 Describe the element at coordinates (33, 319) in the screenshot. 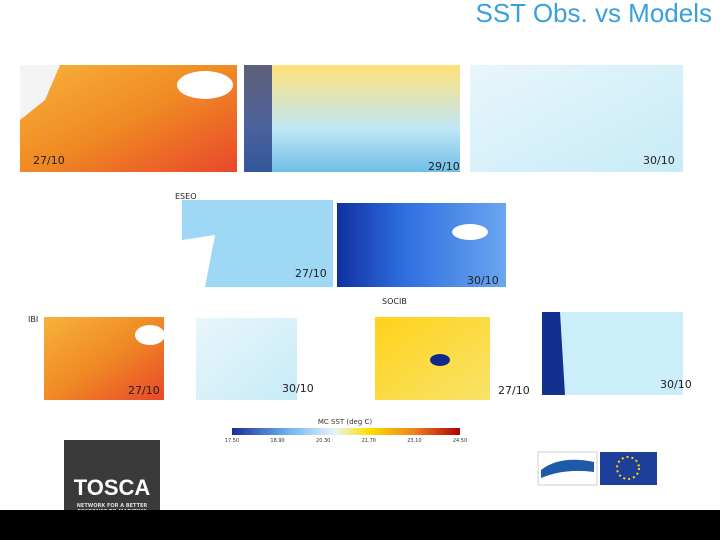

I see `model-label: IBI` at that location.